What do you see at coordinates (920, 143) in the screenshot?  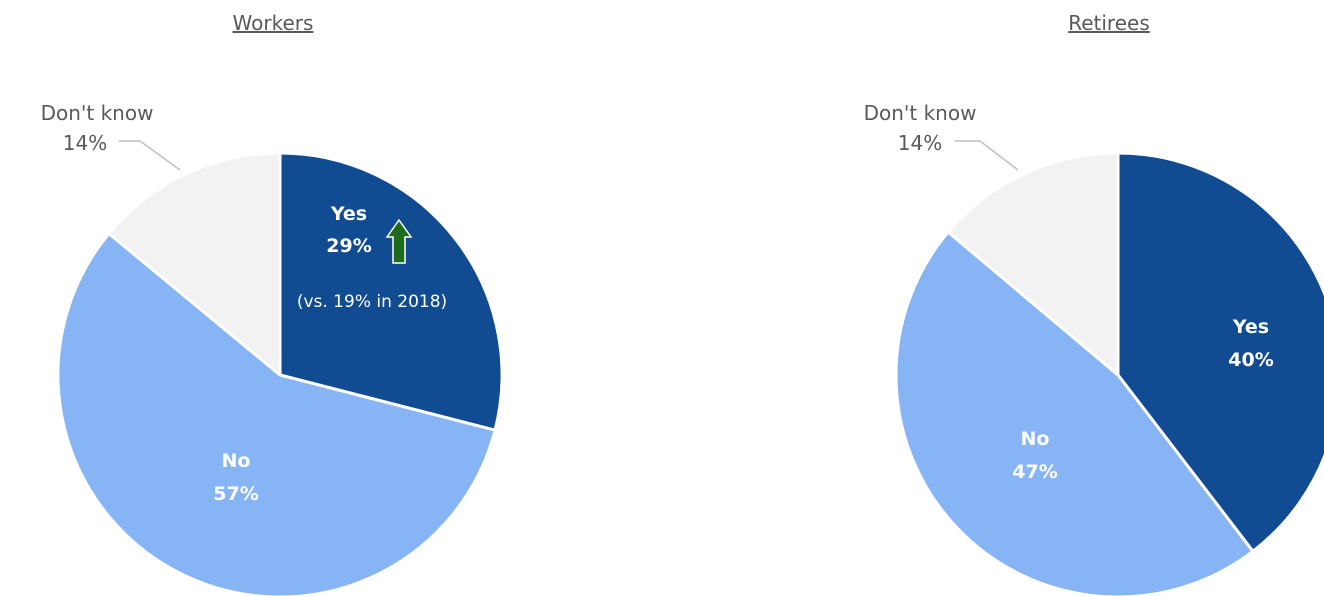 I see `retirees-dont-know-value: 14%` at bounding box center [920, 143].